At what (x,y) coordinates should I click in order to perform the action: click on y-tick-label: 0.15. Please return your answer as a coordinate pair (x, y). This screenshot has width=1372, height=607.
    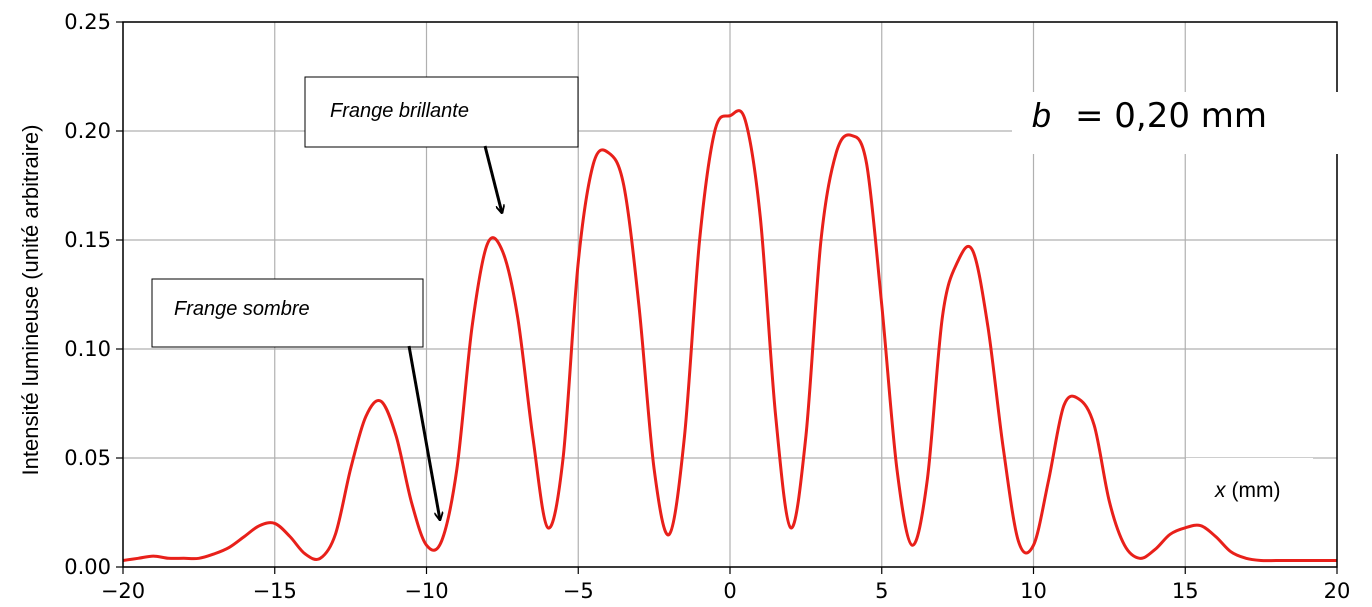
    Looking at the image, I should click on (87, 240).